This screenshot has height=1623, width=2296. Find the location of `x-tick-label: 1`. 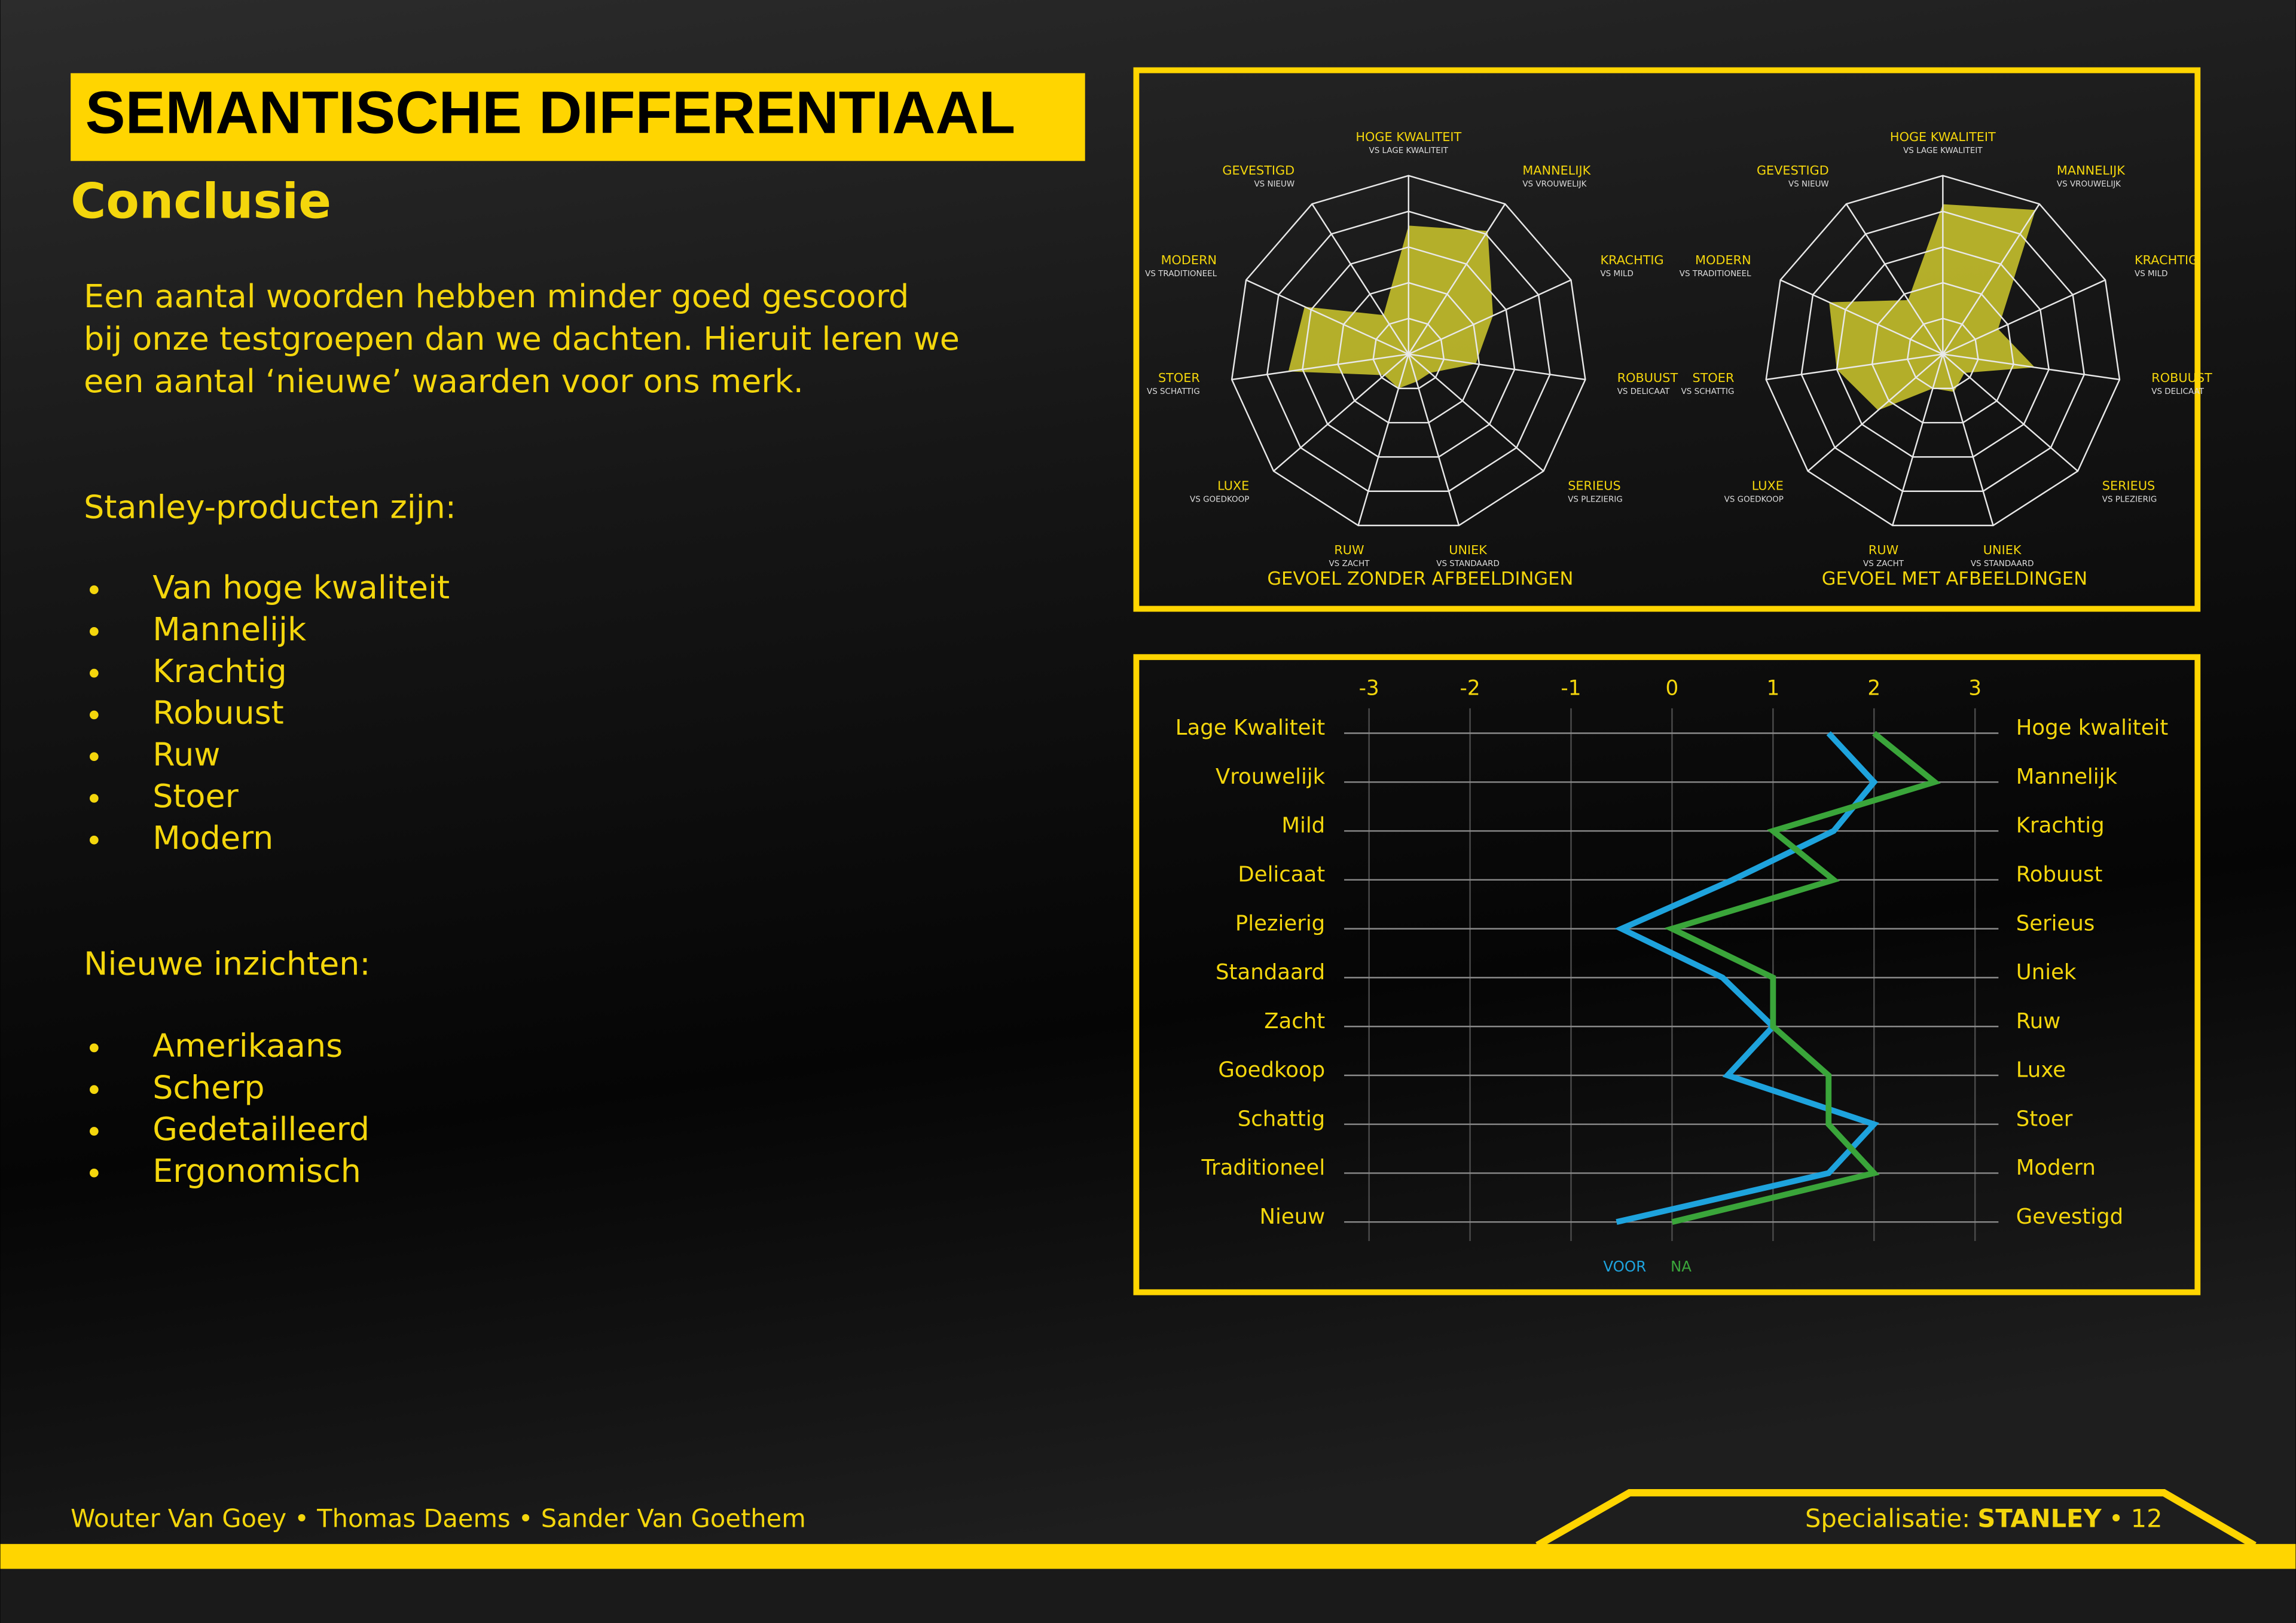

x-tick-label: 1 is located at coordinates (1772, 689).